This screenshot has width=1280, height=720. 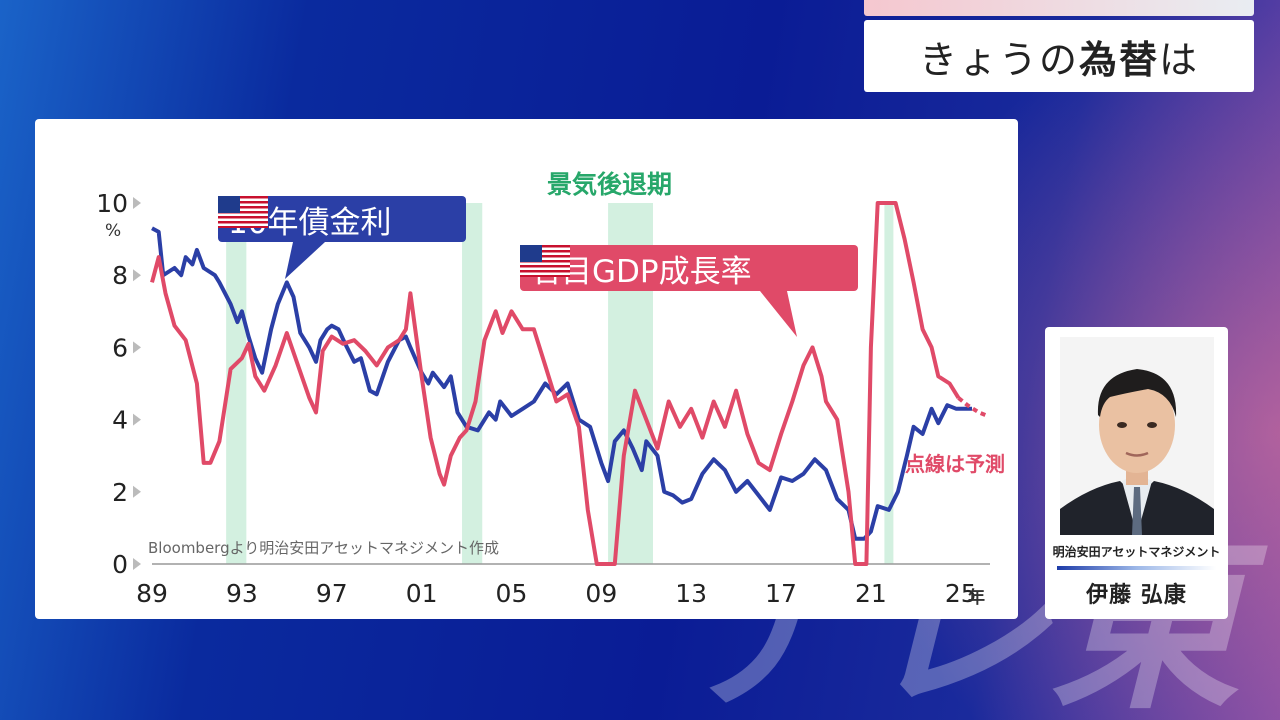 What do you see at coordinates (961, 593) in the screenshot?
I see `x-tick-label: 25` at bounding box center [961, 593].